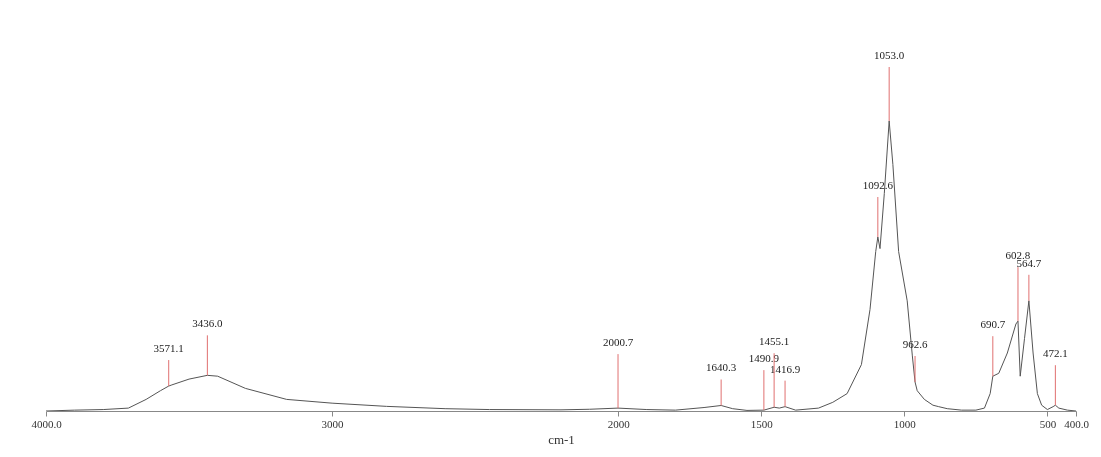  What do you see at coordinates (619, 423) in the screenshot?
I see `x-tick-label: 2000` at bounding box center [619, 423].